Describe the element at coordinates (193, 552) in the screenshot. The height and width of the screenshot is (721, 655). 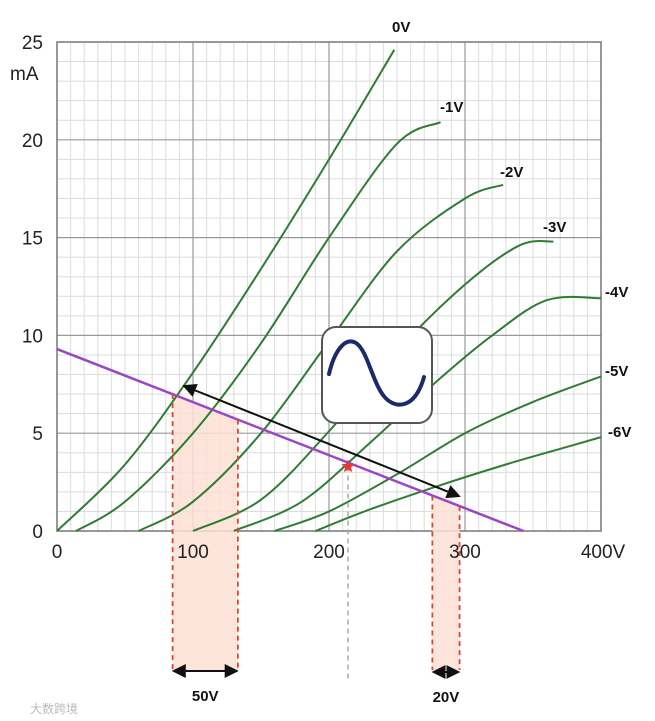
I see `x-tick-label: 100` at that location.